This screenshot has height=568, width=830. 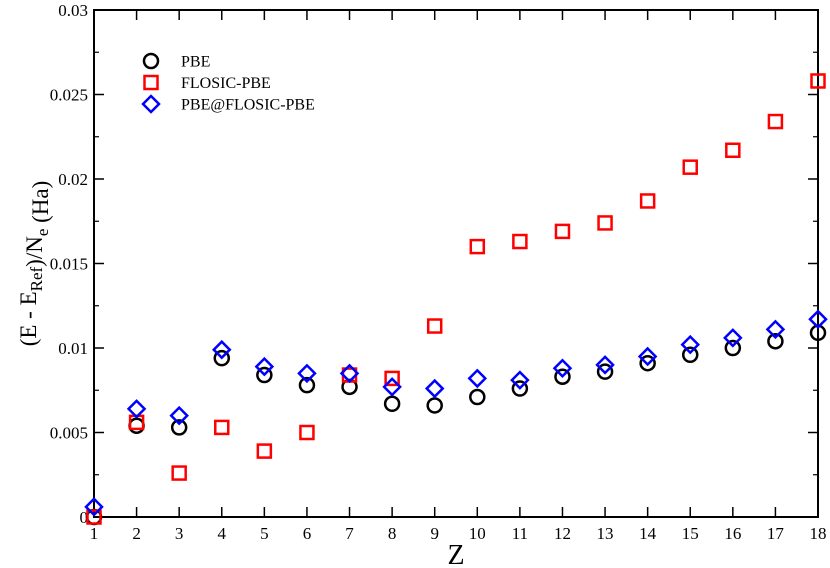 I want to click on legend-square-icon, so click(x=151, y=82).